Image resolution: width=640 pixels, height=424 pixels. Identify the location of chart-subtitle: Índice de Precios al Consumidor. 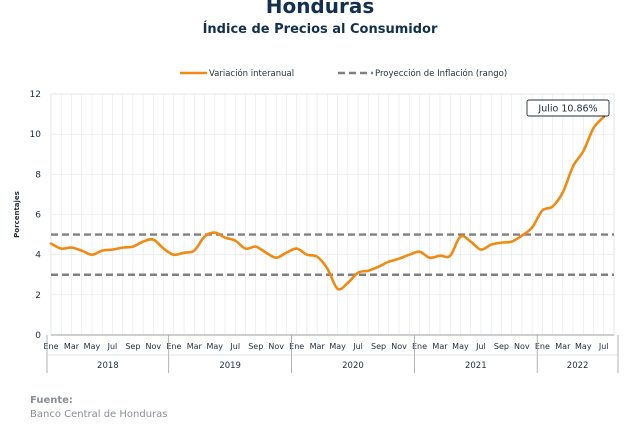
(320, 29).